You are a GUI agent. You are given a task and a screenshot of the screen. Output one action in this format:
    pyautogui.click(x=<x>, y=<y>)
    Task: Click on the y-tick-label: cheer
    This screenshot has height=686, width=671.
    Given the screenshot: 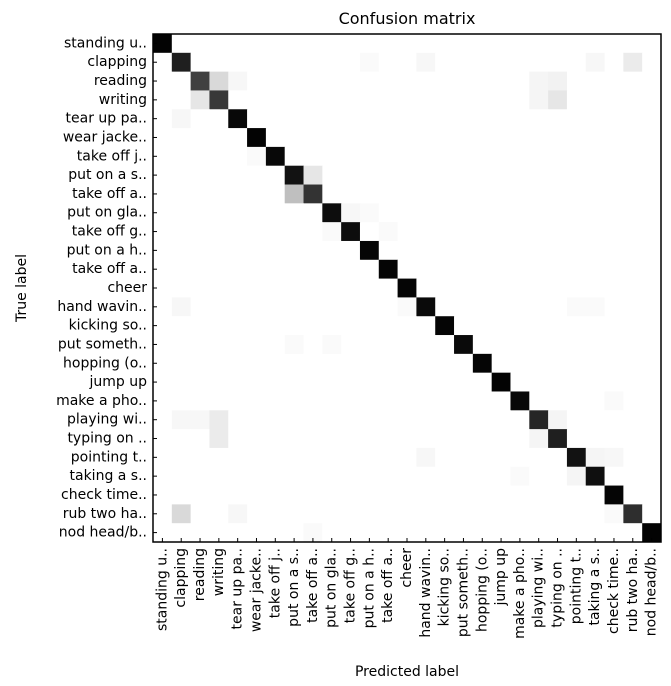 What is the action you would take?
    pyautogui.click(x=127, y=288)
    